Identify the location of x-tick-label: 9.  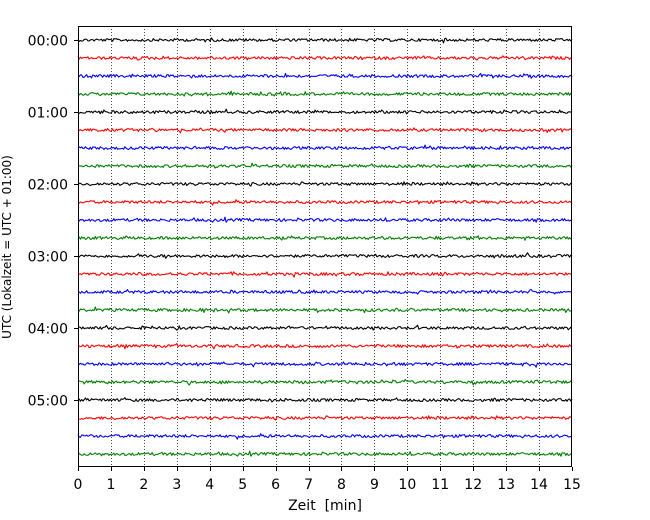
(374, 485).